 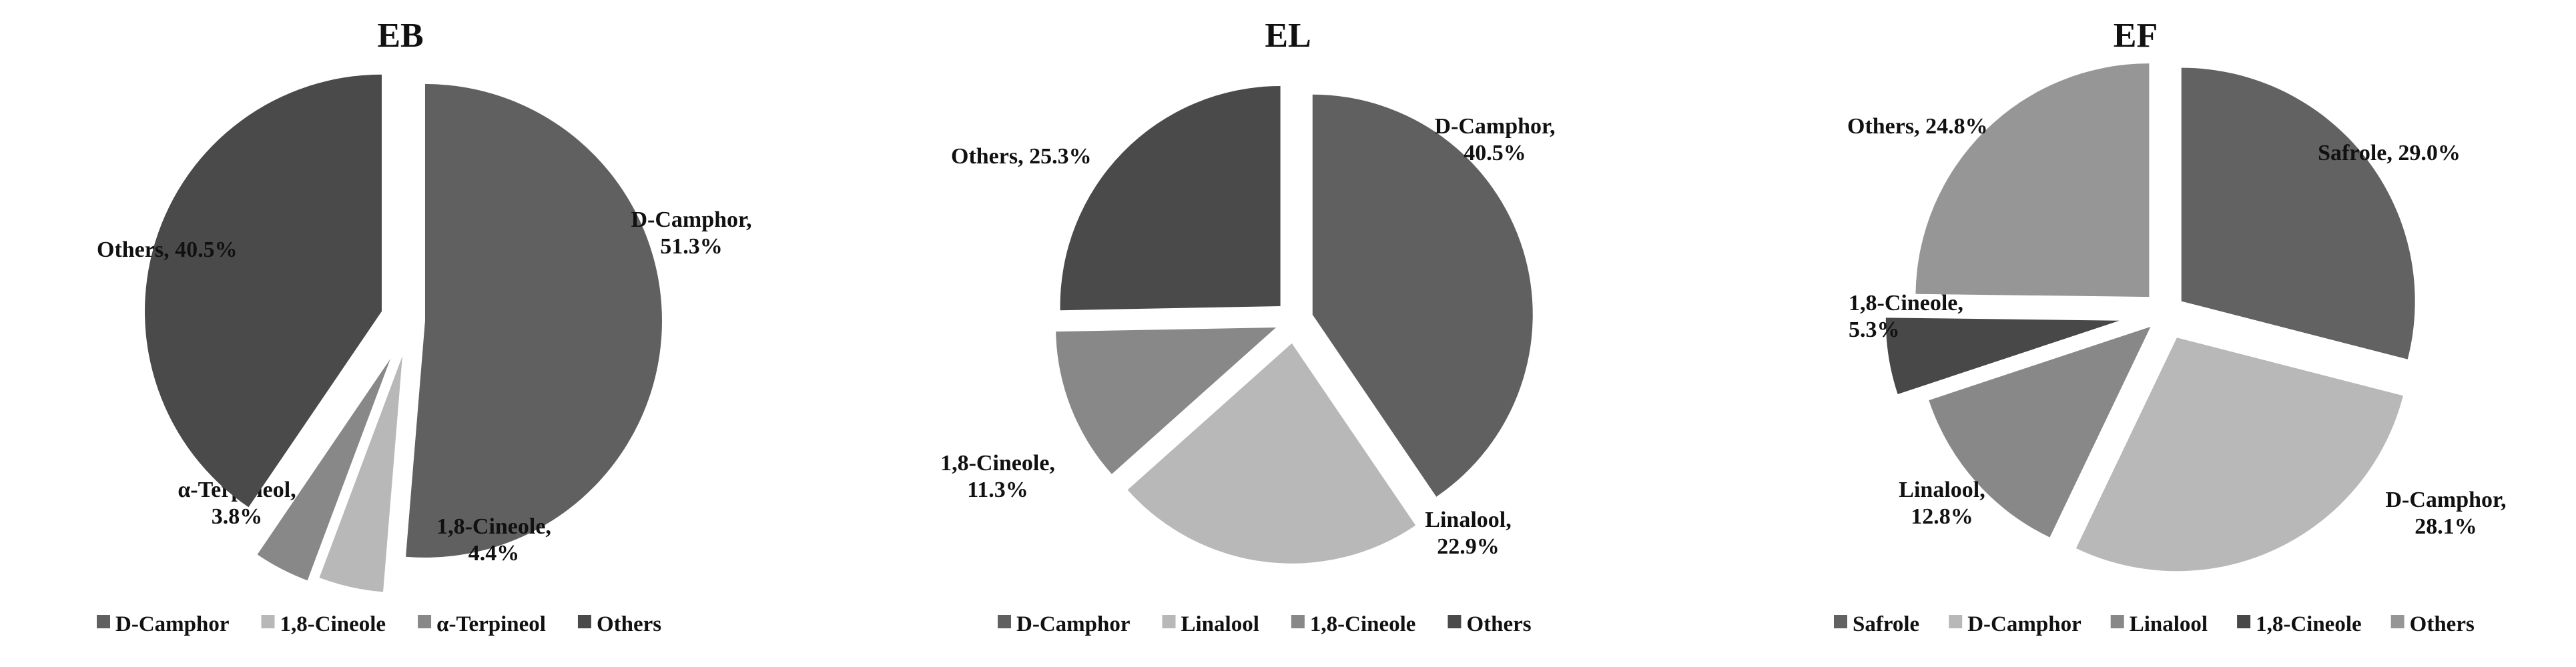 I want to click on pie-slice-safrole, so click(x=2298, y=213).